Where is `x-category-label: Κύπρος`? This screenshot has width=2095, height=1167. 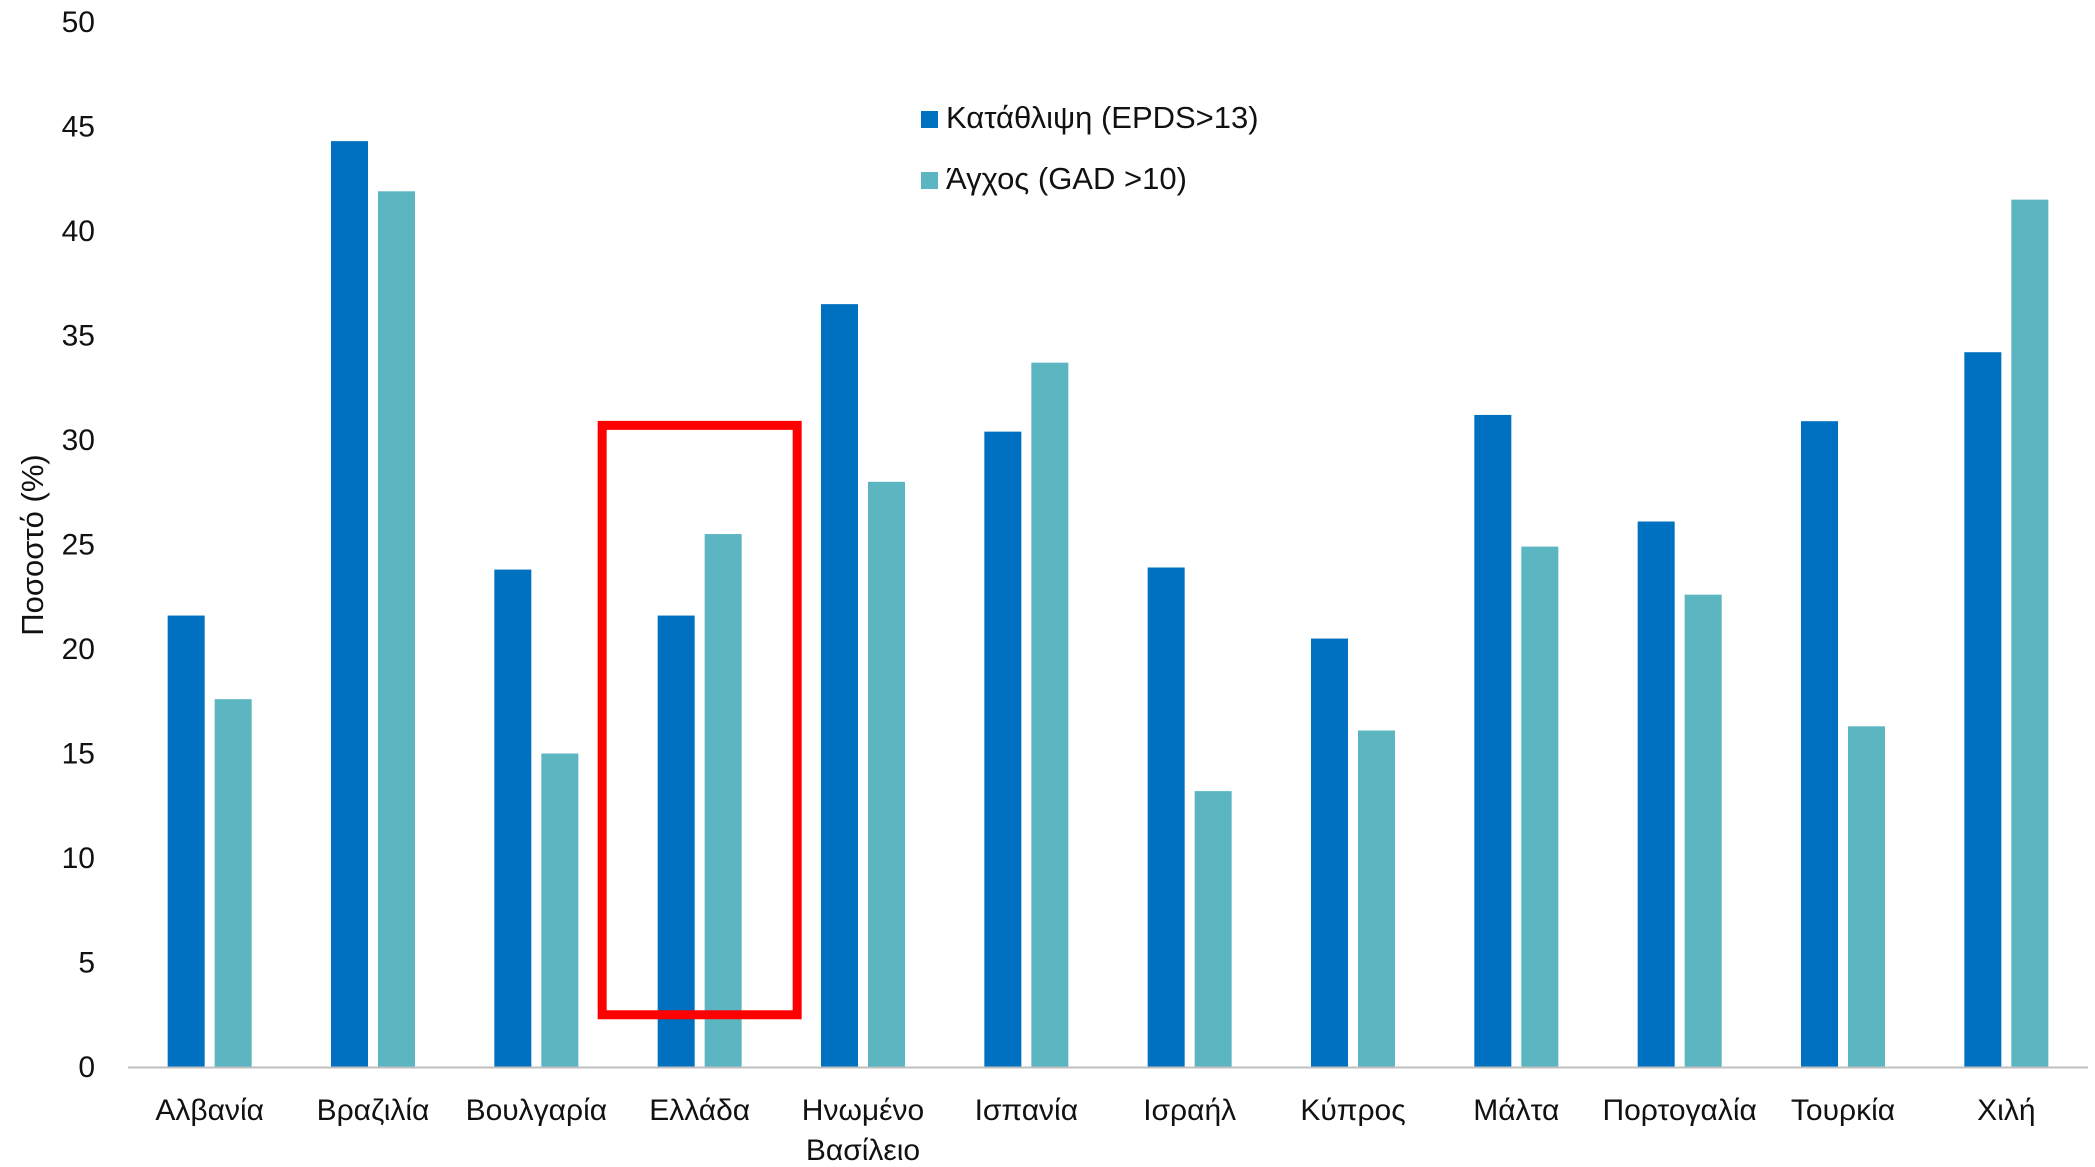
x-category-label: Κύπρος is located at coordinates (1352, 1110).